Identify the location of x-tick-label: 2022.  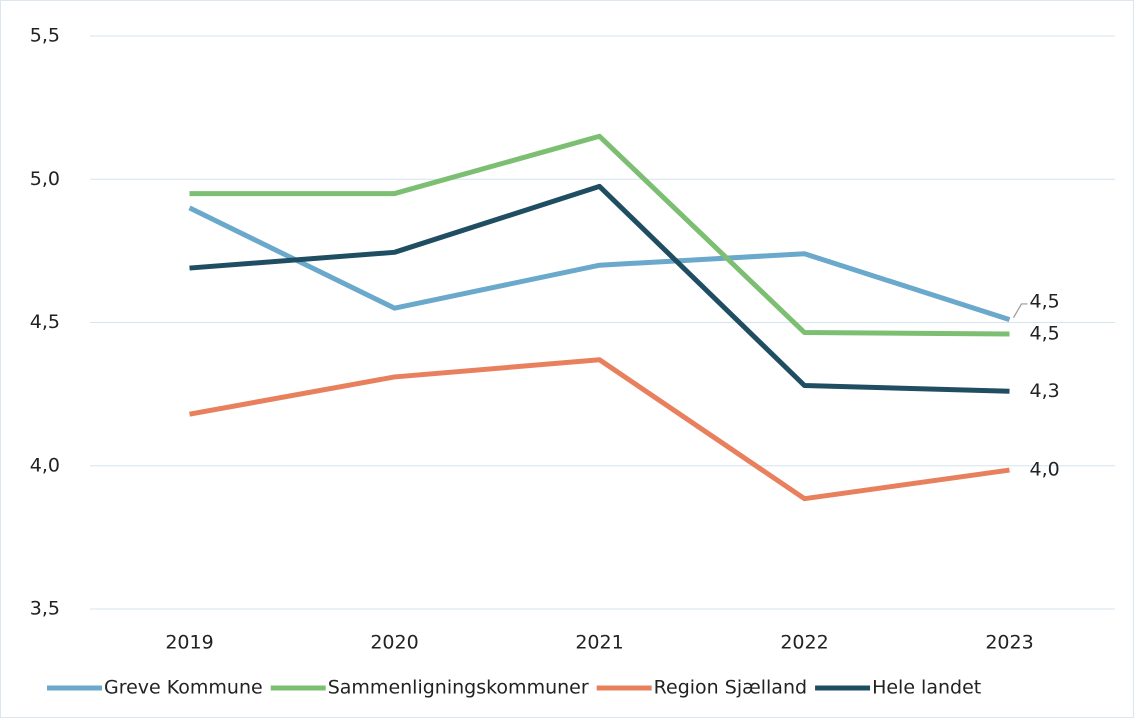
(804, 643).